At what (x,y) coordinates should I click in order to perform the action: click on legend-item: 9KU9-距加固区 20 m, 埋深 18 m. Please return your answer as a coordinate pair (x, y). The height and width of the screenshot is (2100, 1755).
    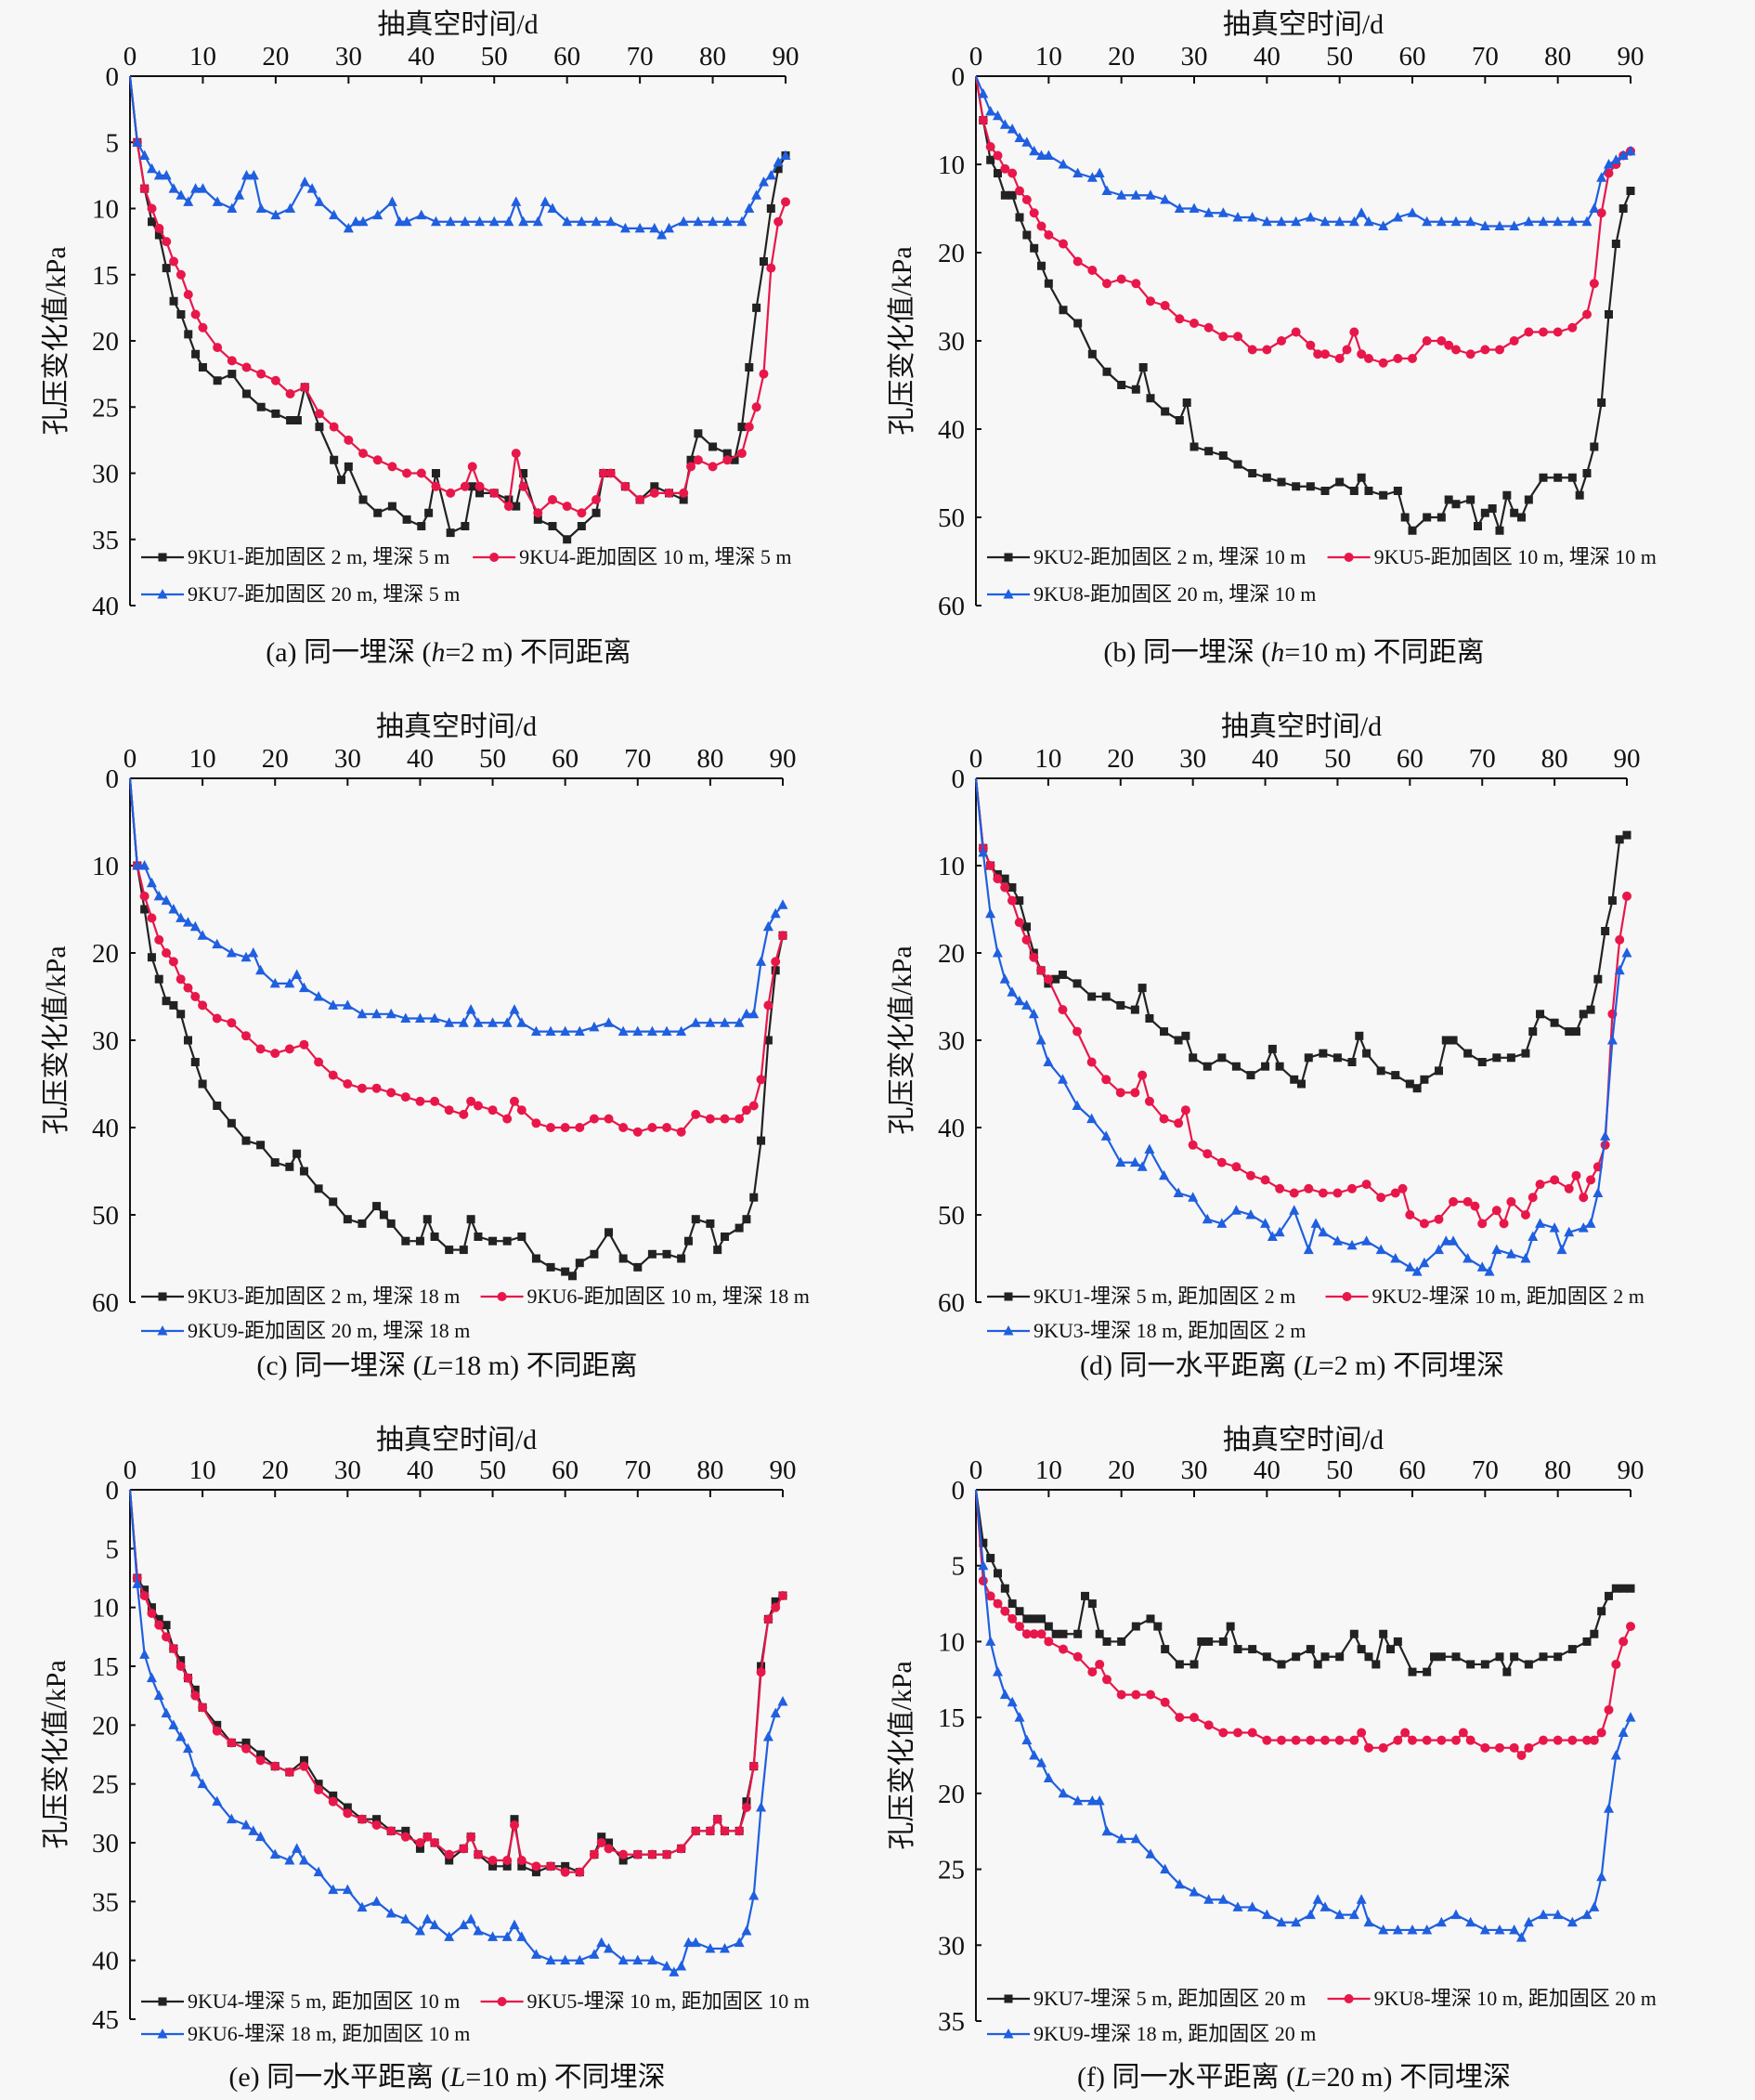
    Looking at the image, I should click on (305, 1330).